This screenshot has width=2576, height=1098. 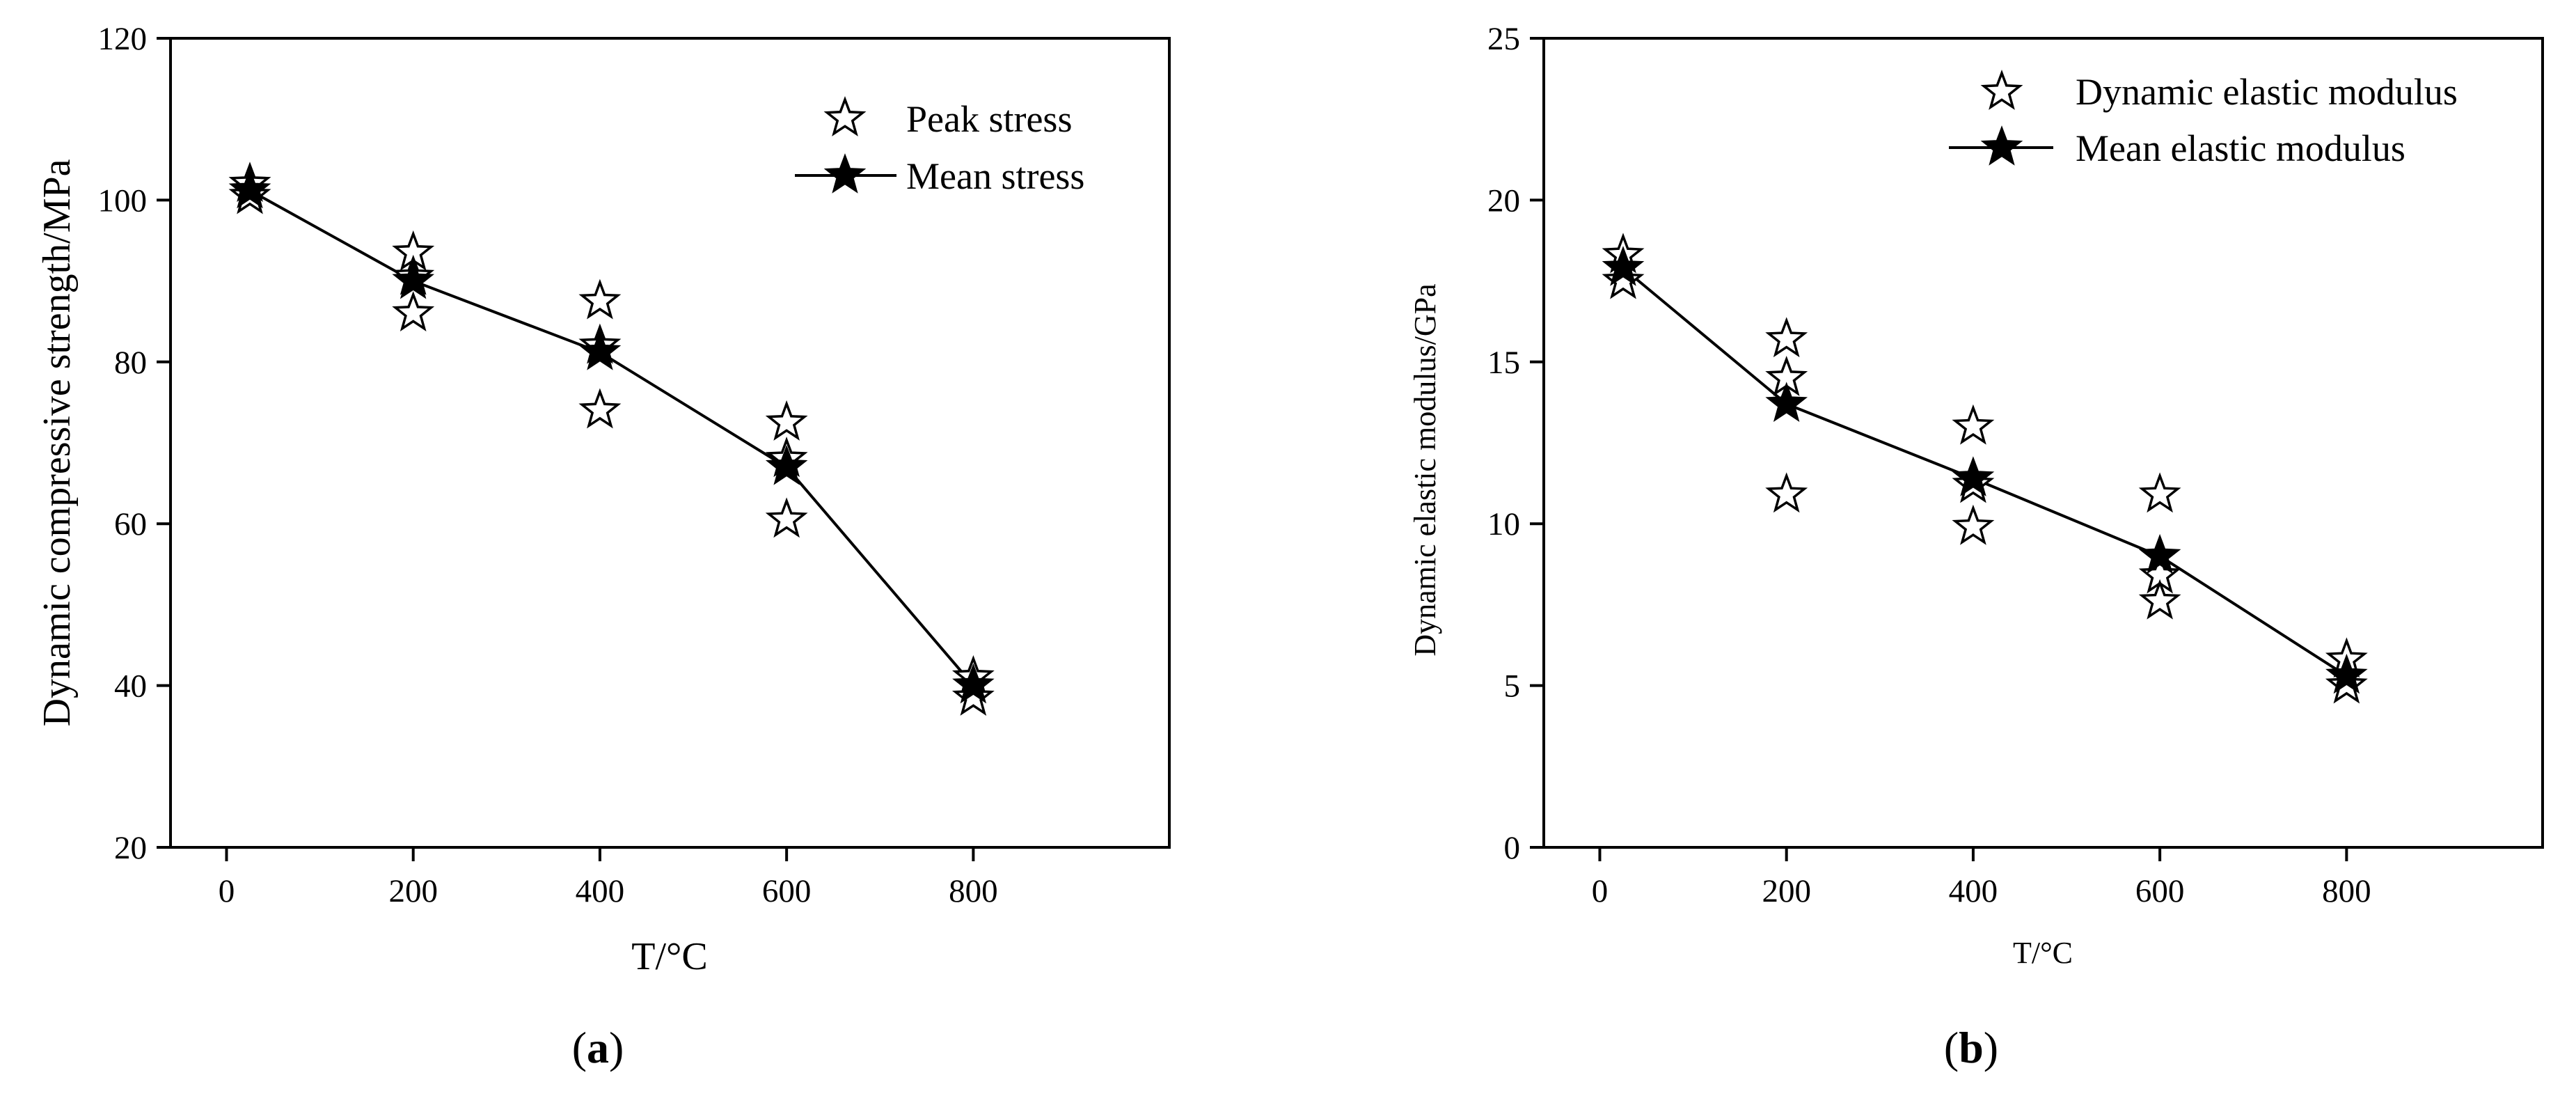 I want to click on y-ticks-b: 0 5 10 15 20 25, so click(x=1515, y=443).